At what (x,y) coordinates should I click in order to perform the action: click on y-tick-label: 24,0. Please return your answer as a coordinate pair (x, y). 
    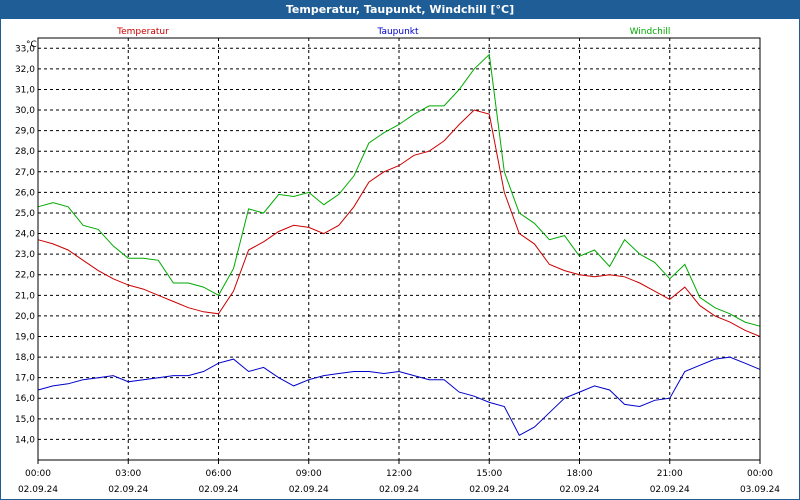
    Looking at the image, I should click on (25, 235).